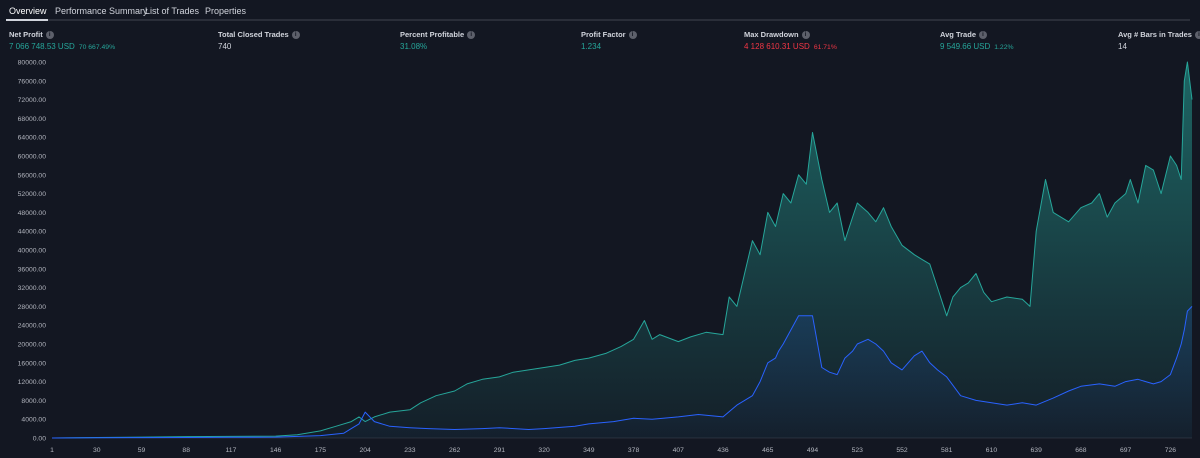 The width and height of the screenshot is (1200, 458). What do you see at coordinates (790, 40) in the screenshot?
I see `stat-max-drawdown: Max Drawdown i 4 128 610.31 USD 61.71%` at bounding box center [790, 40].